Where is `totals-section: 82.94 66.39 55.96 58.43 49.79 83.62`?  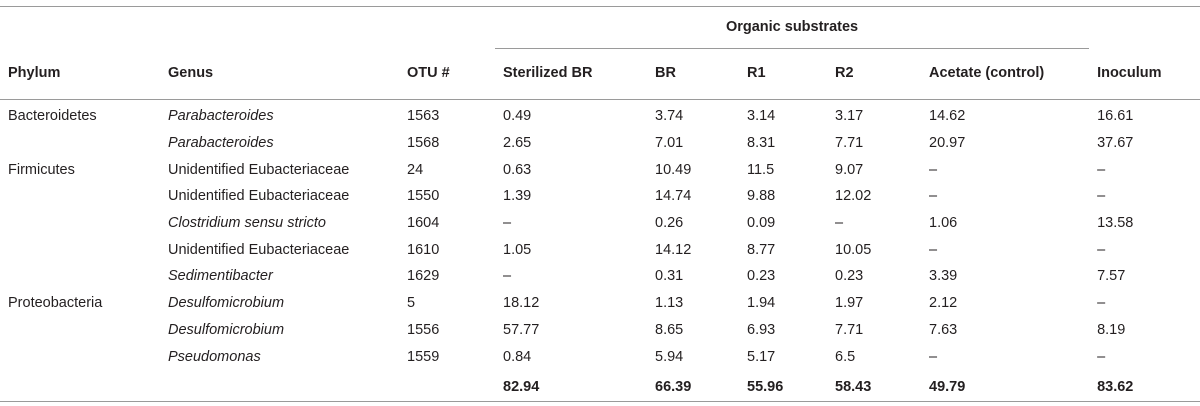 totals-section: 82.94 66.39 55.96 58.43 49.79 83.62 is located at coordinates (600, 385).